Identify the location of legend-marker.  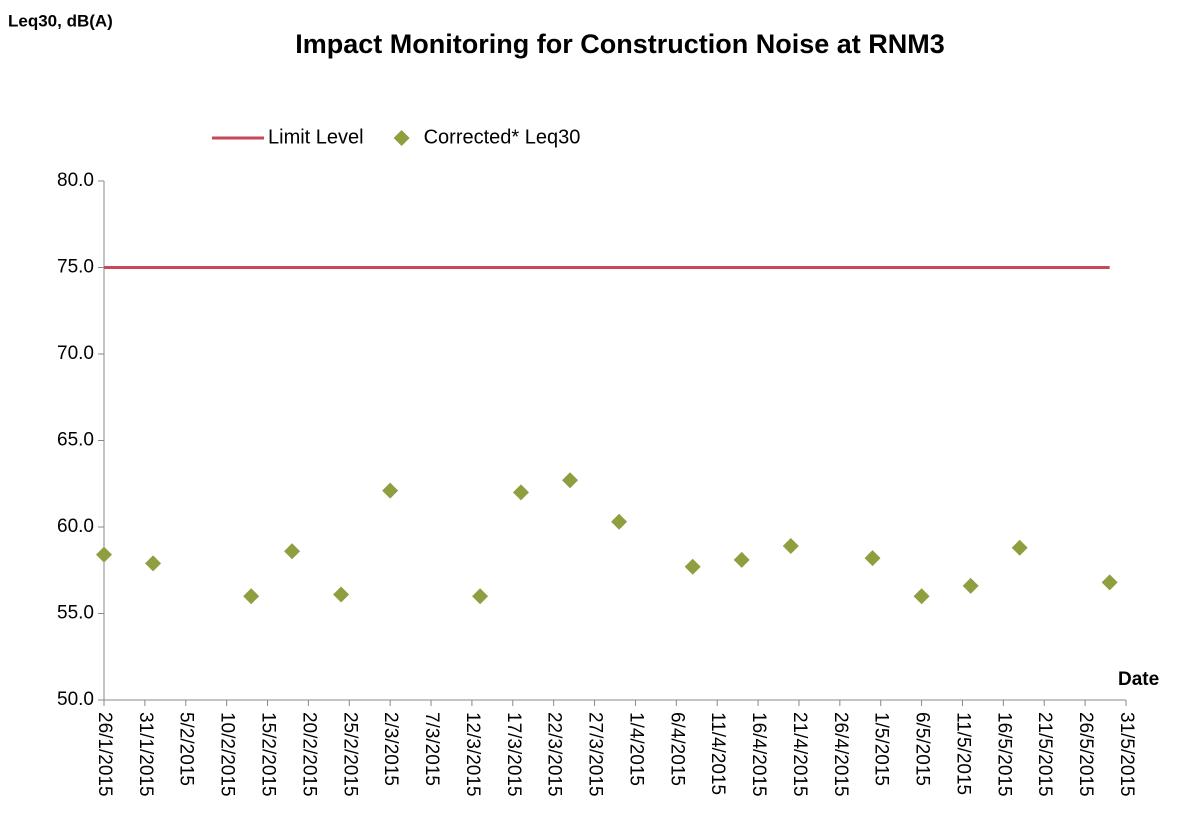
(401, 138).